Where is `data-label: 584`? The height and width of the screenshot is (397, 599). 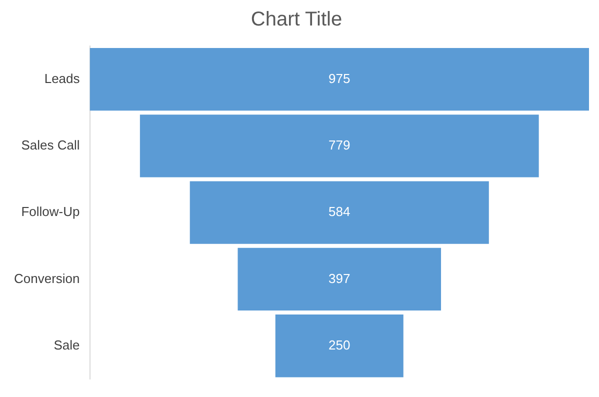 data-label: 584 is located at coordinates (339, 212).